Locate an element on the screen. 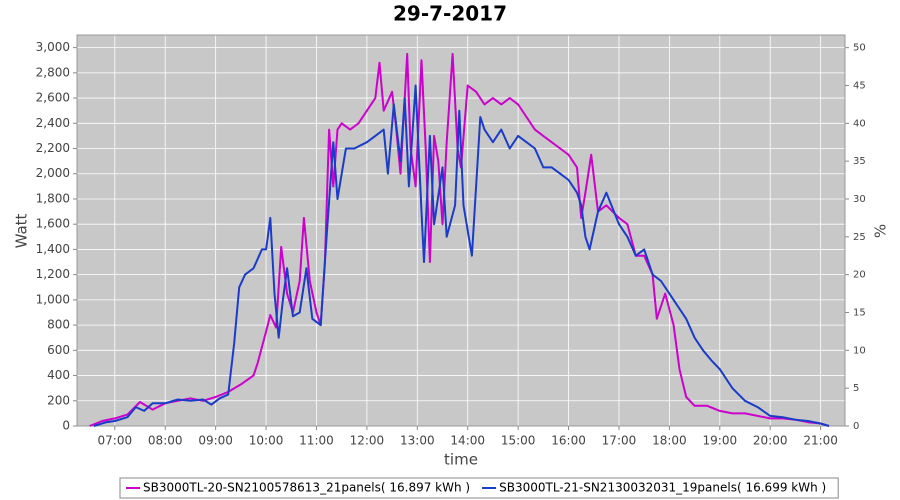  y2-tick-label: 5 is located at coordinates (856, 388).